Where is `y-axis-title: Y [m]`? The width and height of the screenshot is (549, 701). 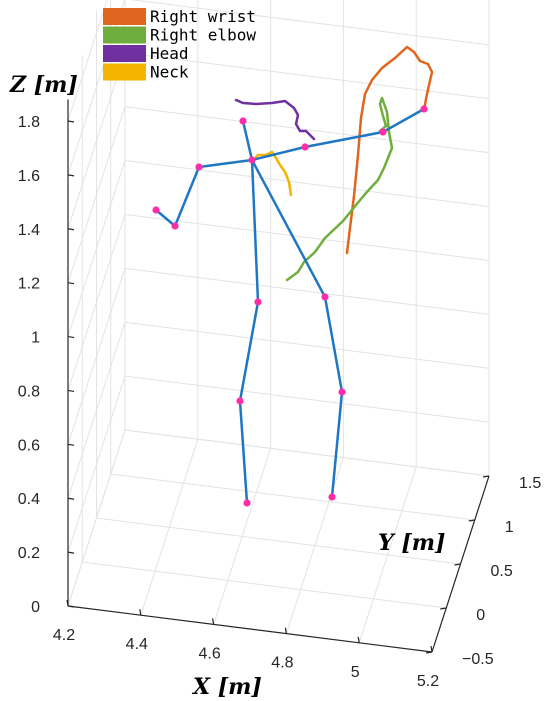 y-axis-title: Y [m] is located at coordinates (411, 543).